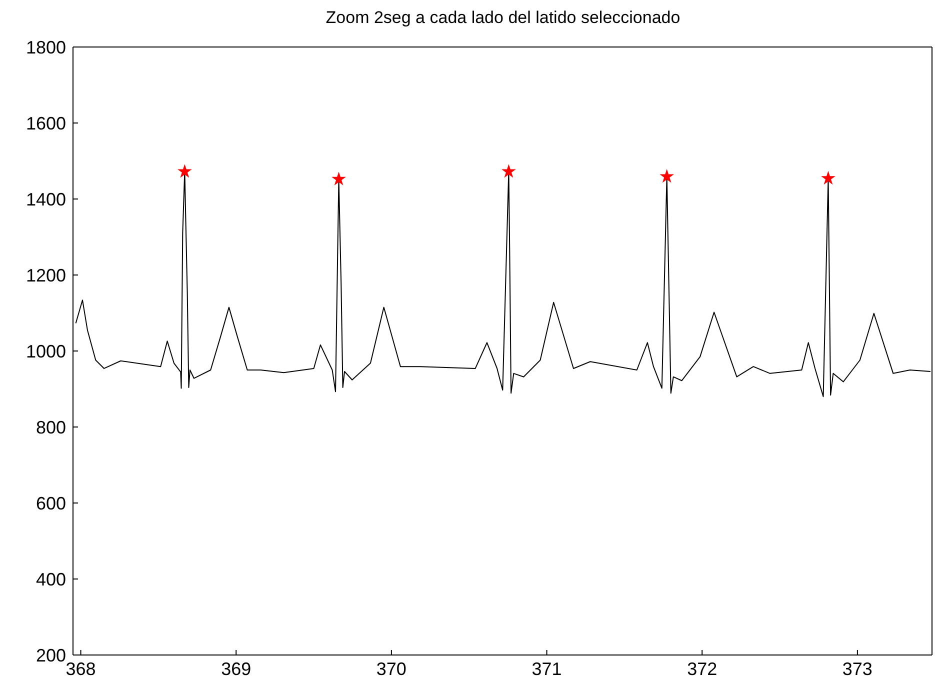 The height and width of the screenshot is (693, 935). Describe the element at coordinates (503, 18) in the screenshot. I see `chart-title: Zoom 2seg a cada lado del latido seleccionado` at that location.